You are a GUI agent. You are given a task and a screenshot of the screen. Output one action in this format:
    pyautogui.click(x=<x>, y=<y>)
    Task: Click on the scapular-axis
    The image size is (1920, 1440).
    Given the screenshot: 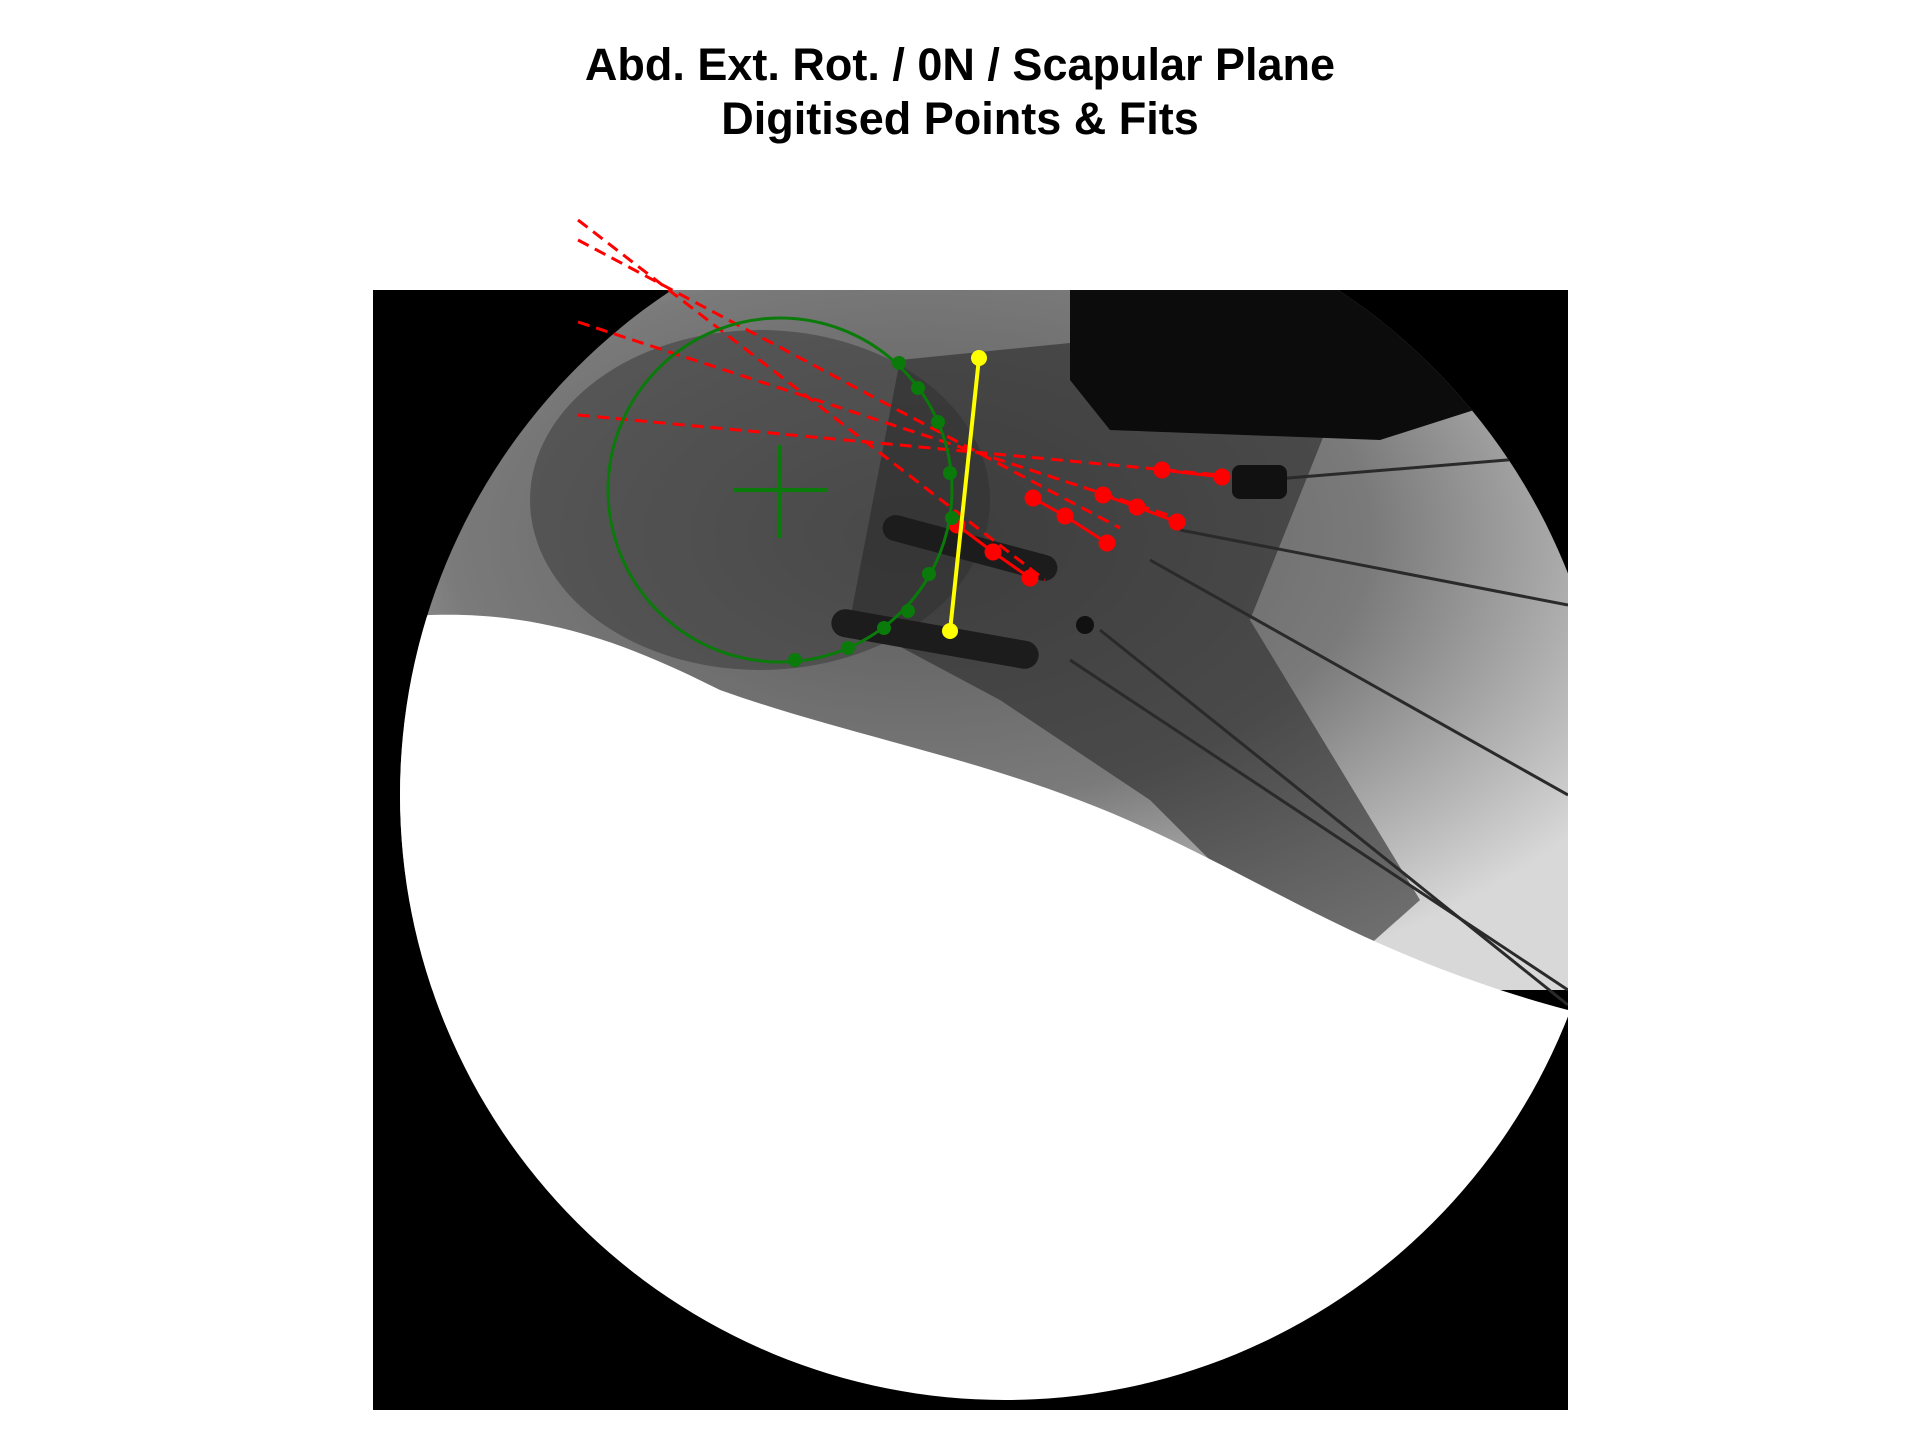 What is the action you would take?
    pyautogui.click(x=964, y=494)
    